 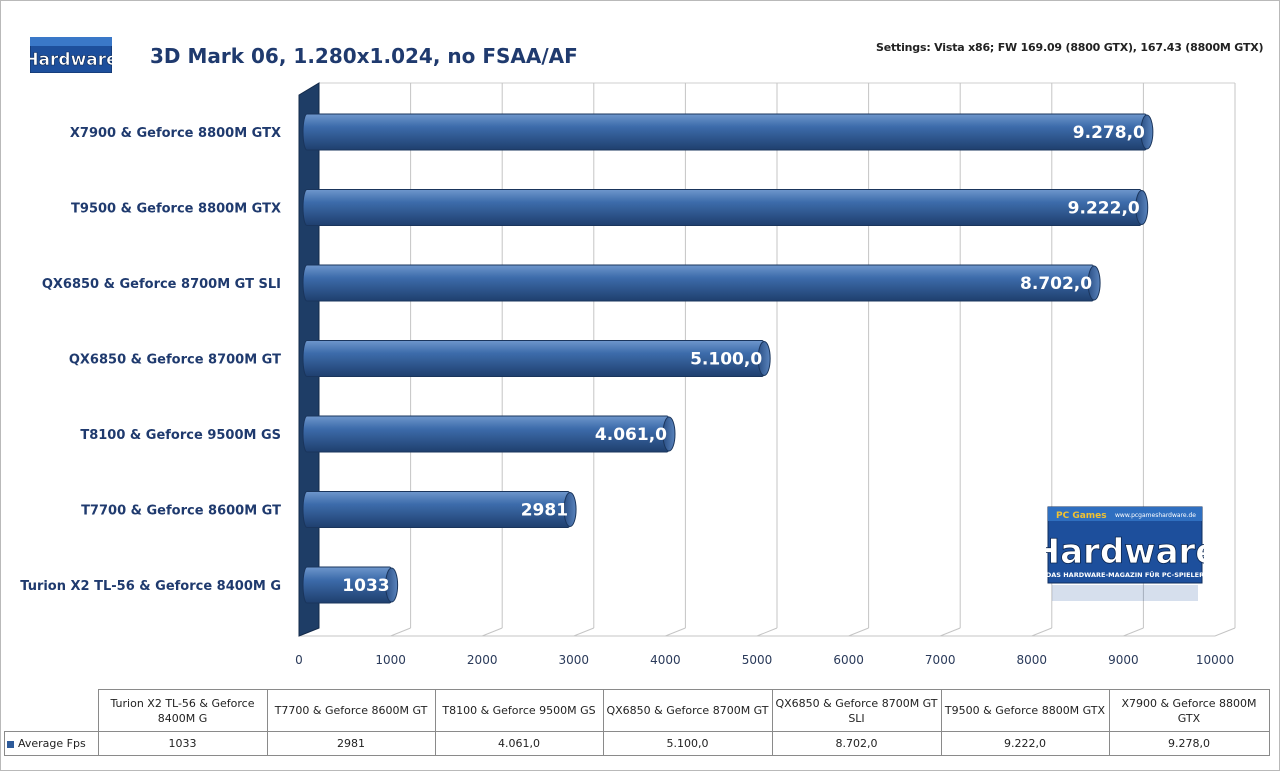 What do you see at coordinates (856, 743) in the screenshot?
I see `table-value-cell: 8.702,0` at bounding box center [856, 743].